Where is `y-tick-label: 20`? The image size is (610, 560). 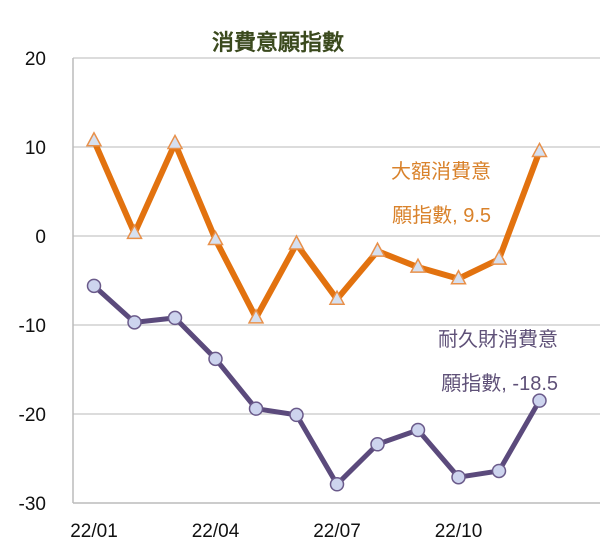
y-tick-label: 20 is located at coordinates (35, 59).